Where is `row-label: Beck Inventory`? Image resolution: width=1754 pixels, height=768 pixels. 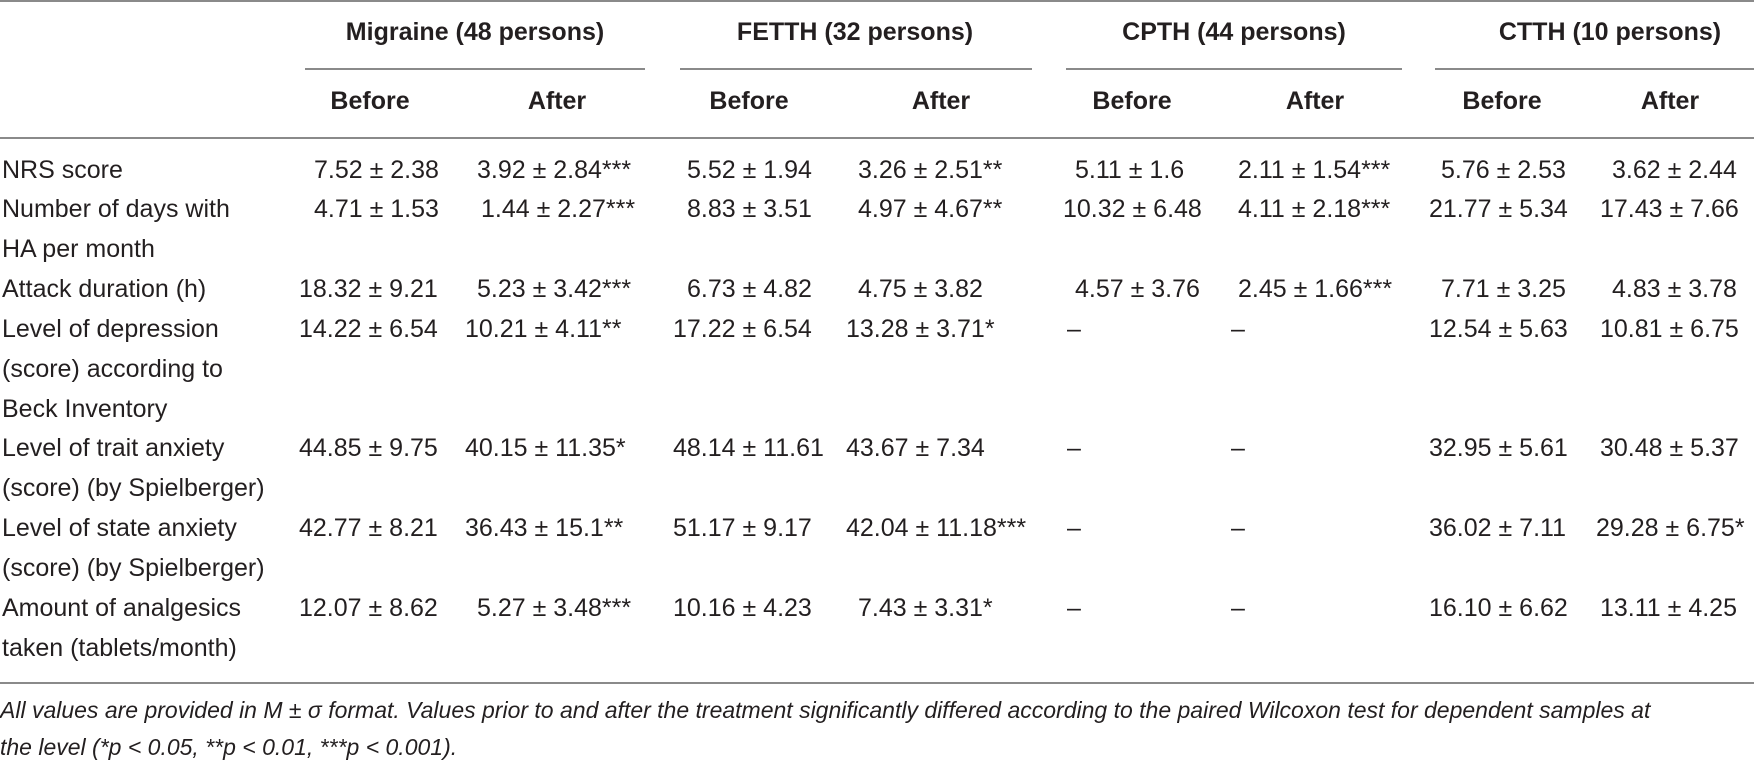
row-label: Beck Inventory is located at coordinates (85, 409).